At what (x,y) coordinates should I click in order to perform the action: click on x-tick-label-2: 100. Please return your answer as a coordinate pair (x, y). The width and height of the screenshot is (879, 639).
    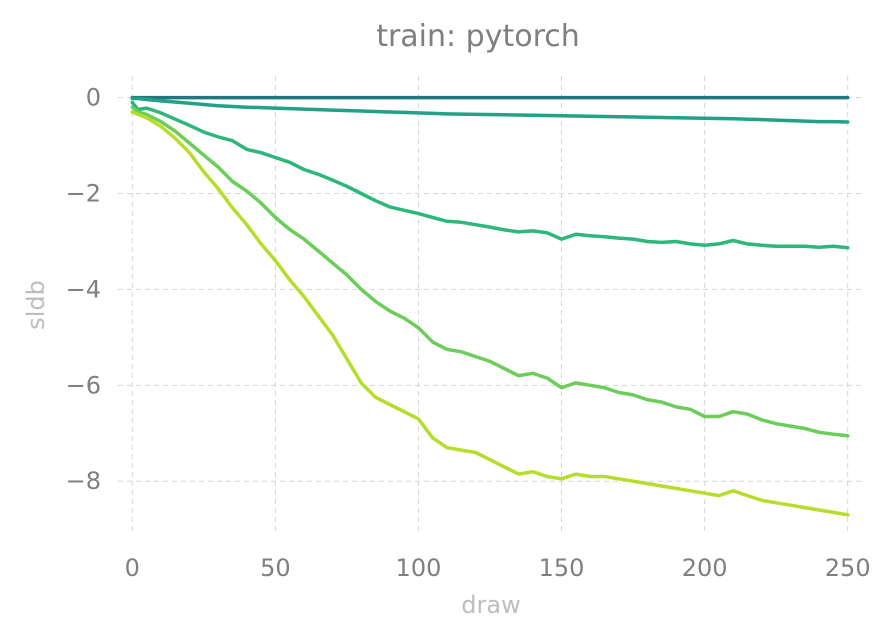
    Looking at the image, I should click on (419, 568).